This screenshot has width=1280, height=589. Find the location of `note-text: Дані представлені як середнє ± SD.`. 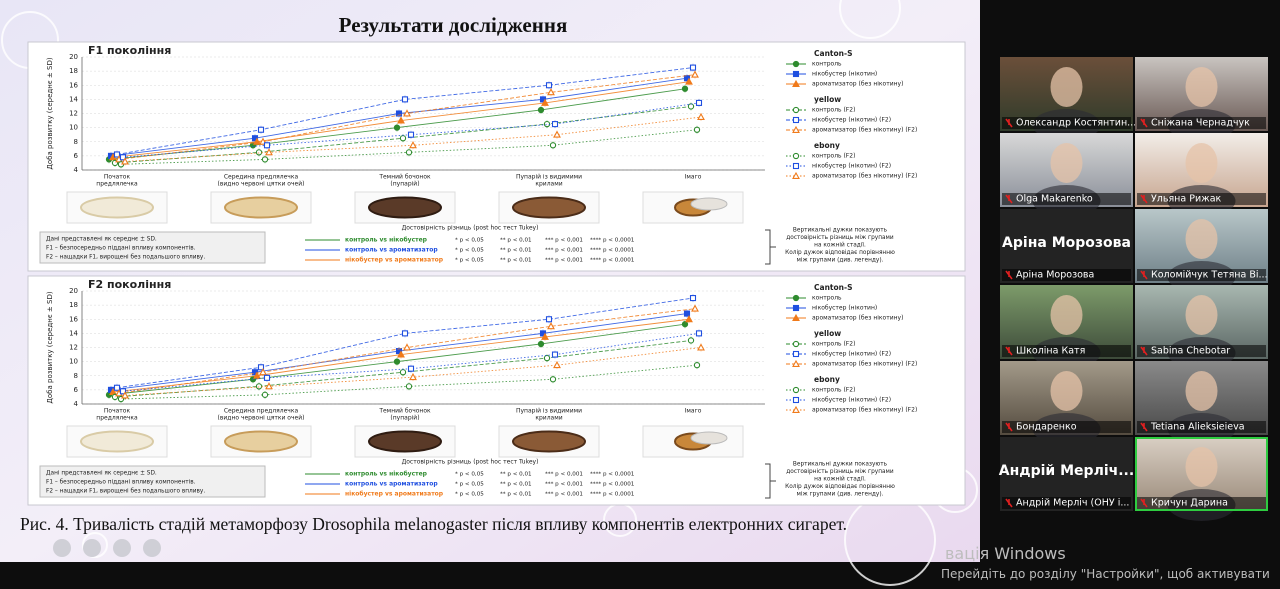

note-text: Дані представлені як середнє ± SD. is located at coordinates (101, 474).